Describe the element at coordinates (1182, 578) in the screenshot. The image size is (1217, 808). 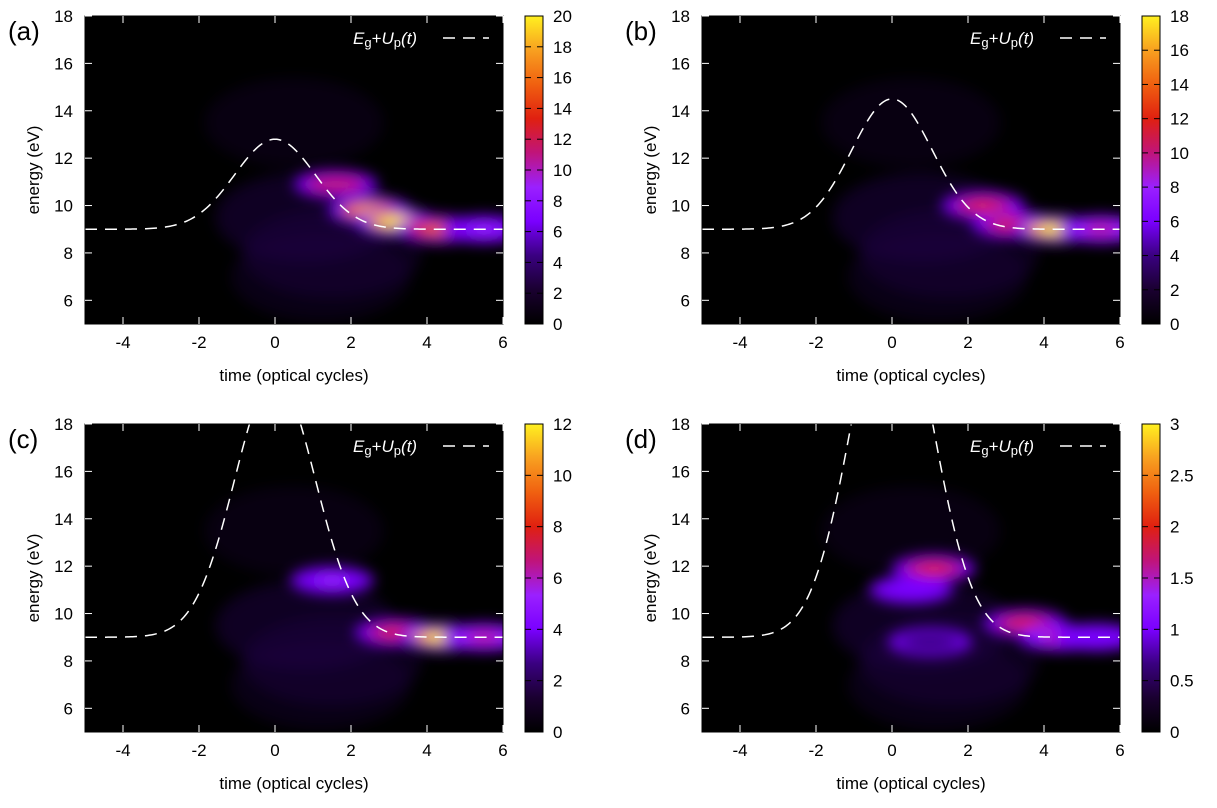
I see `colorbar-tick-label: 1.5` at that location.